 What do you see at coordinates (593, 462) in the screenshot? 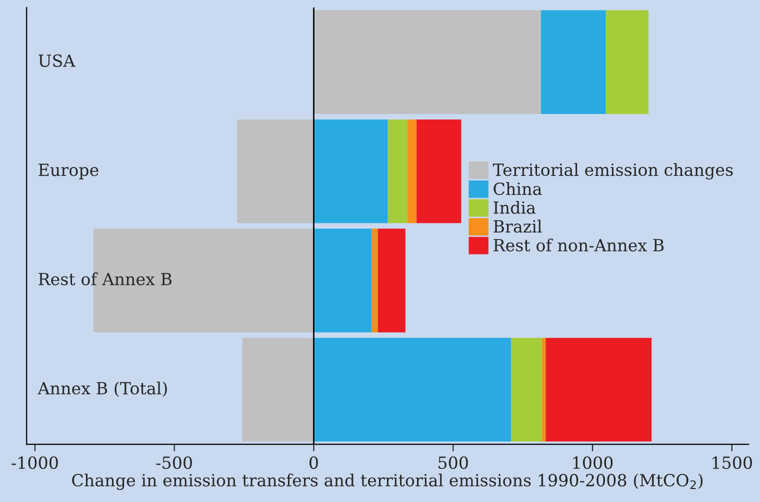
I see `x-tick-label: 1000` at bounding box center [593, 462].